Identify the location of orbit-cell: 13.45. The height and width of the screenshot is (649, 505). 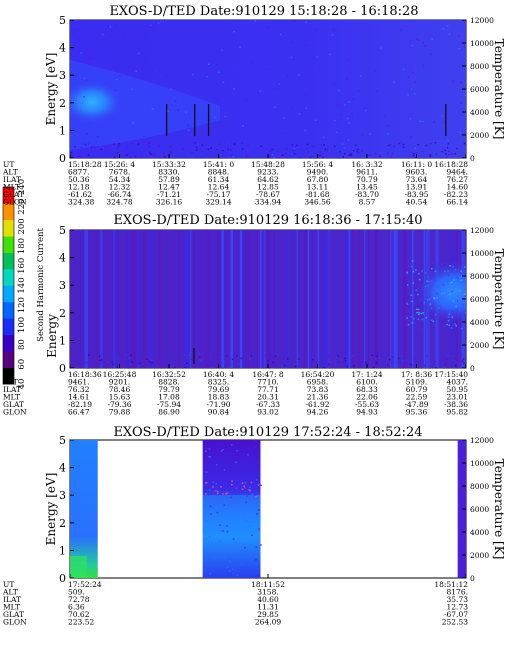
(367, 187).